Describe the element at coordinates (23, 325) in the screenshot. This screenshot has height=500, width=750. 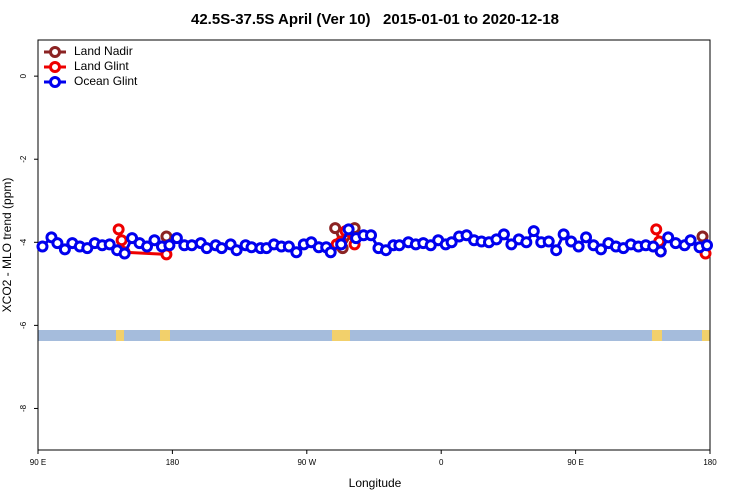
I see `y-tick-label: -6` at that location.